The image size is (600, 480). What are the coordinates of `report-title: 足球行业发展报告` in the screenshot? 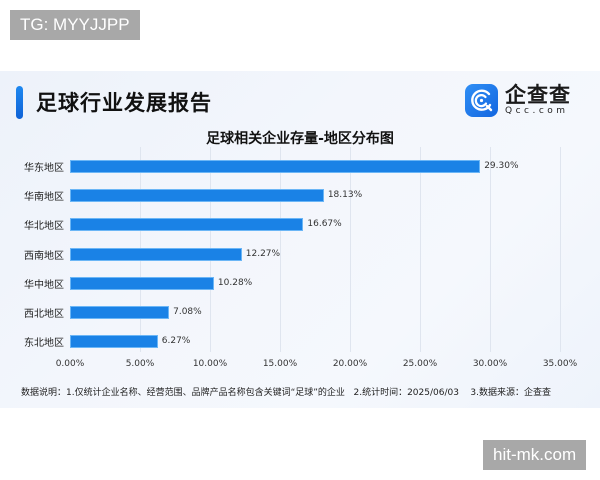 It's located at (124, 103).